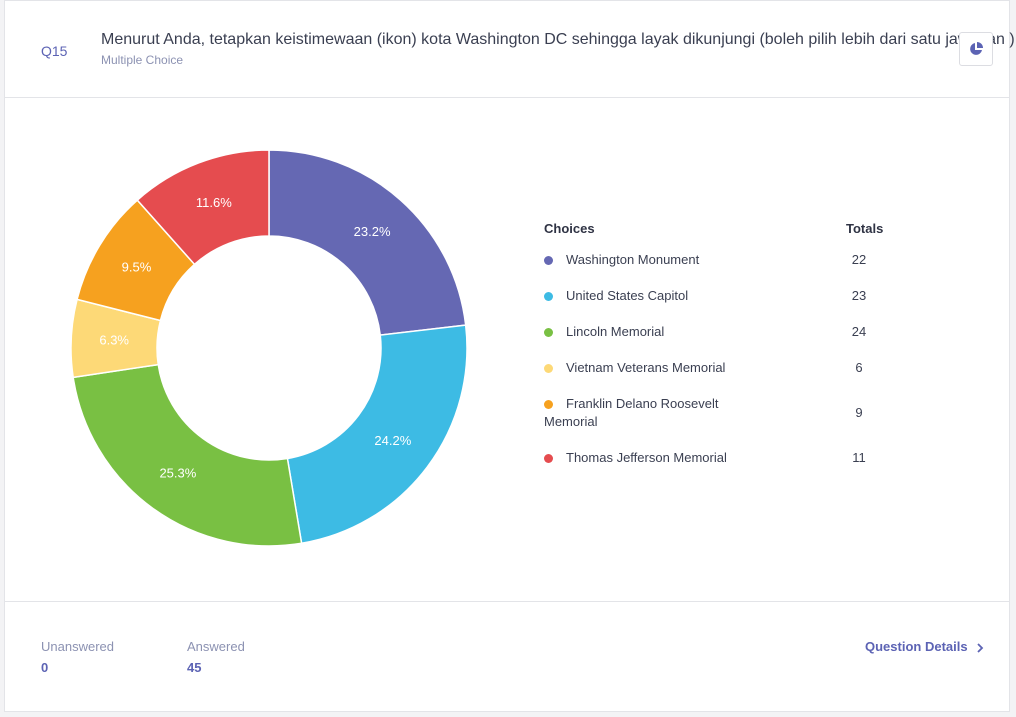 The height and width of the screenshot is (717, 1016). I want to click on legend-choice-total: 22, so click(859, 259).